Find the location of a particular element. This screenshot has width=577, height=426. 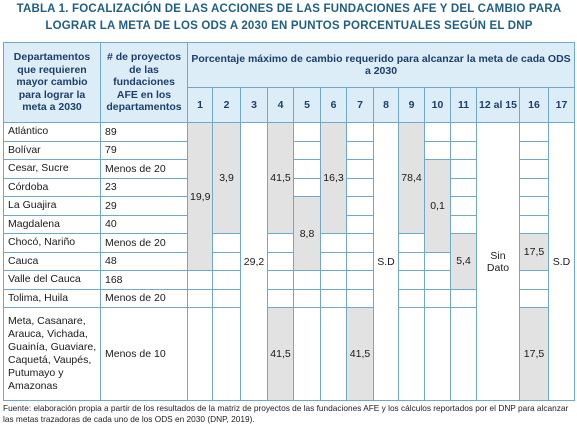

department: Cesar, Sucre is located at coordinates (52, 169).